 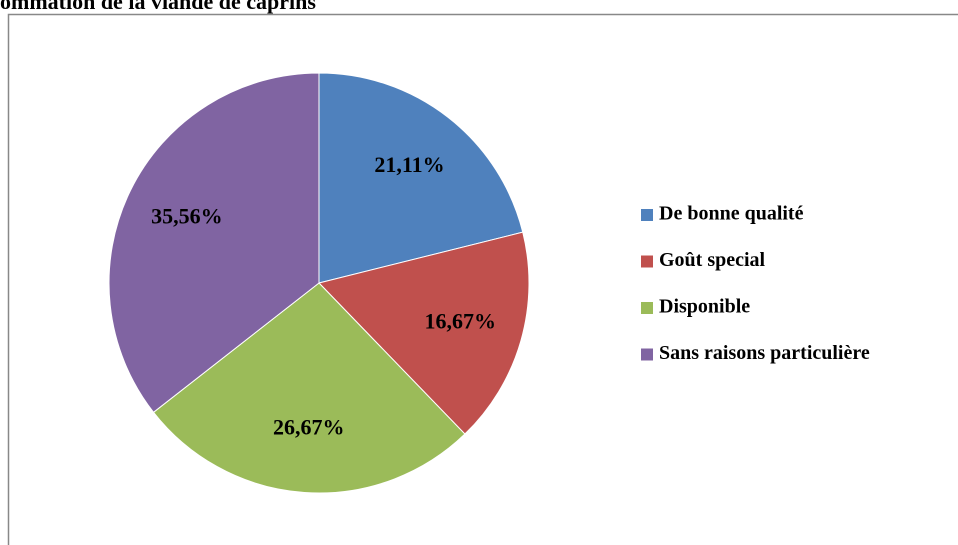 What do you see at coordinates (187, 216) in the screenshot?
I see `data-label: 35,56%` at bounding box center [187, 216].